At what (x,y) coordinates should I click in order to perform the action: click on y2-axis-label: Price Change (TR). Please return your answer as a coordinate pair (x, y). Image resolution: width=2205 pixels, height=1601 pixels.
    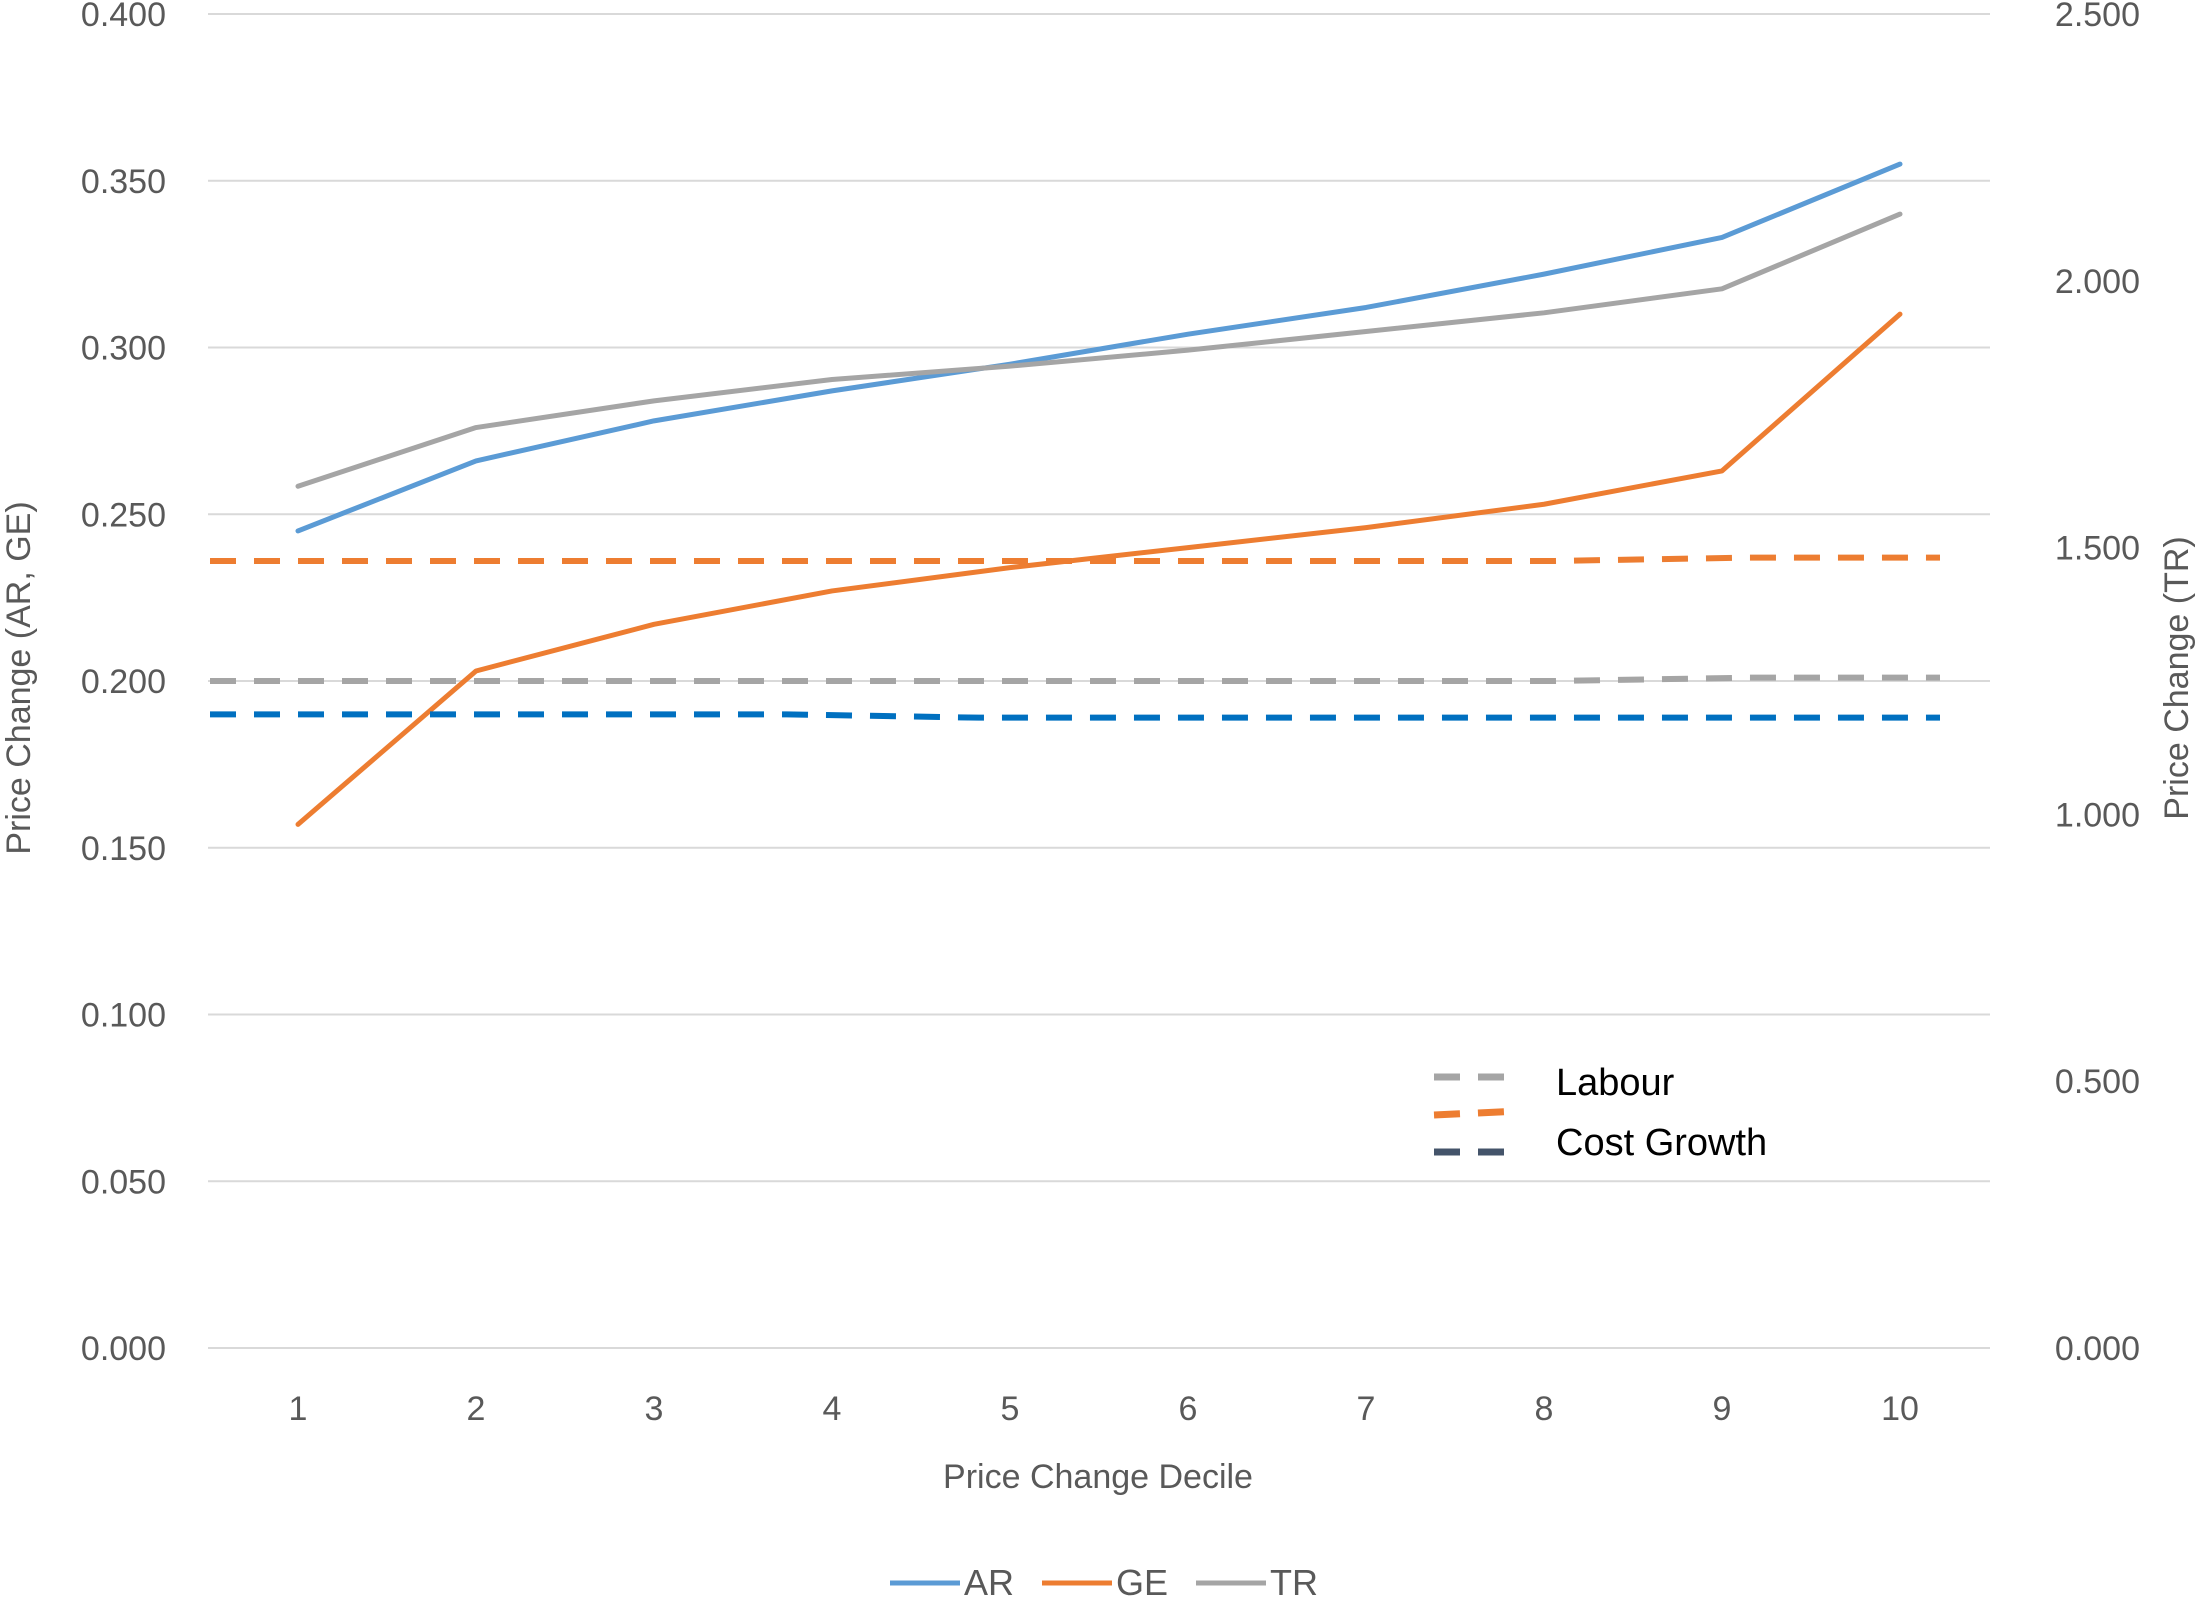
    Looking at the image, I should click on (2177, 677).